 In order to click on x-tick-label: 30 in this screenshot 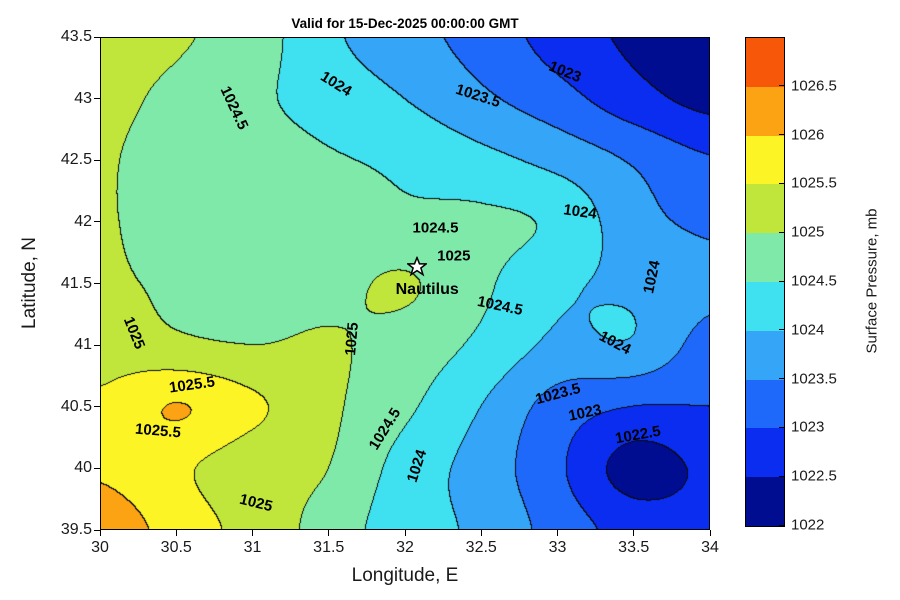, I will do `click(100, 547)`.